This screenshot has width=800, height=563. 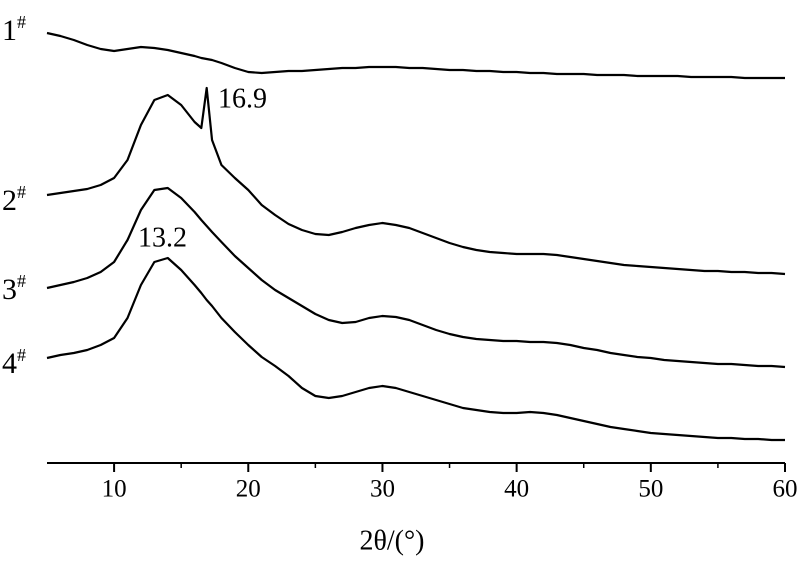 I want to click on x-axis-title: 2θ/(°), so click(x=391, y=540).